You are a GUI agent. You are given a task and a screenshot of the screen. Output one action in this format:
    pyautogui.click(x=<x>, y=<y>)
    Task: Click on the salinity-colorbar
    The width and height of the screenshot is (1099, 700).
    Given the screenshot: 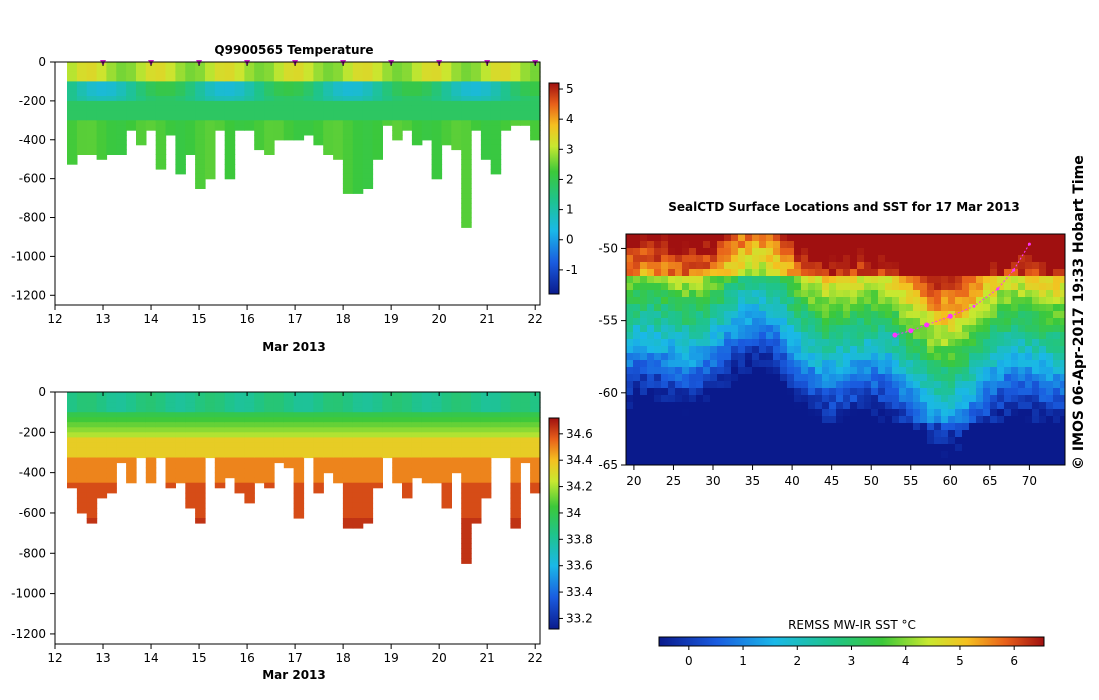 What is the action you would take?
    pyautogui.click(x=554, y=523)
    